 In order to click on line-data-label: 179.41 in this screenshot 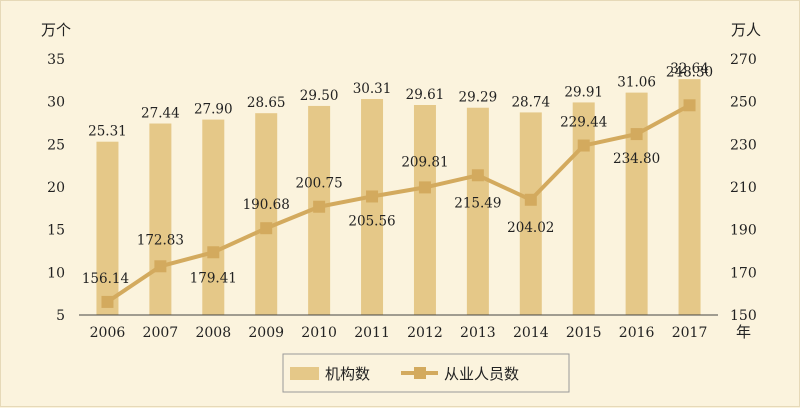, I will do `click(213, 278)`.